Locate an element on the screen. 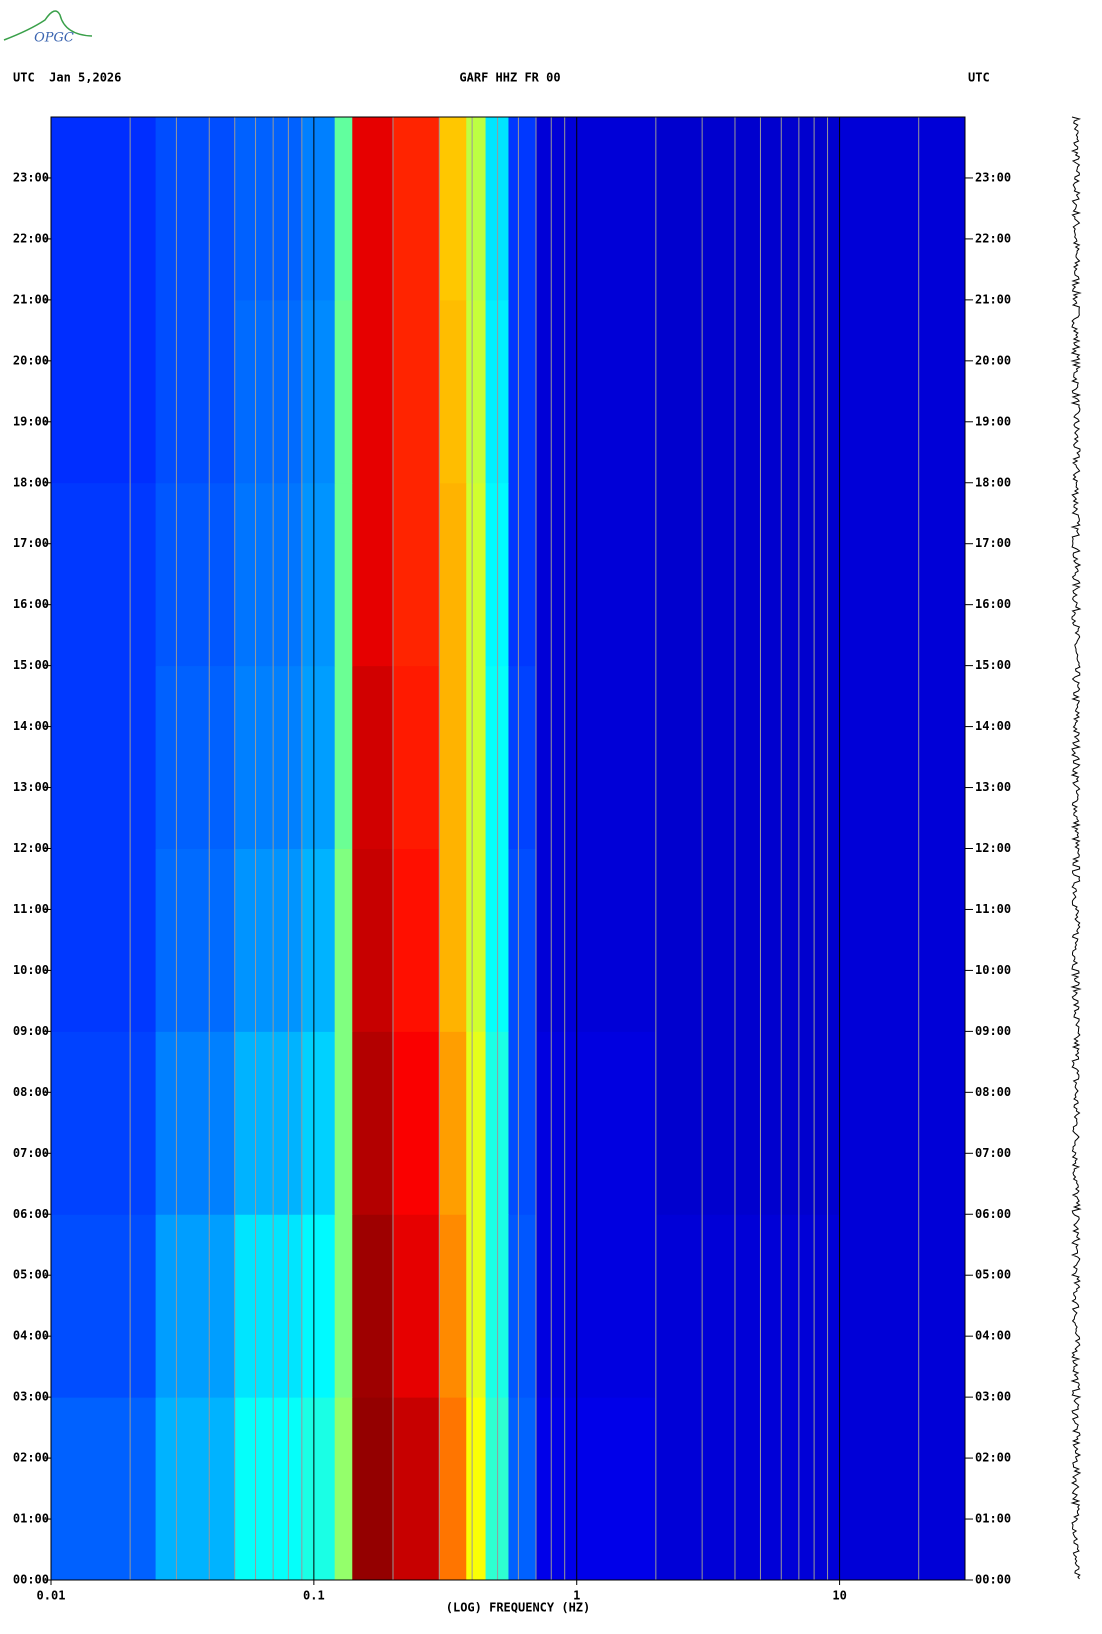  y-tick-label: 00:00 is located at coordinates (31, 1580).